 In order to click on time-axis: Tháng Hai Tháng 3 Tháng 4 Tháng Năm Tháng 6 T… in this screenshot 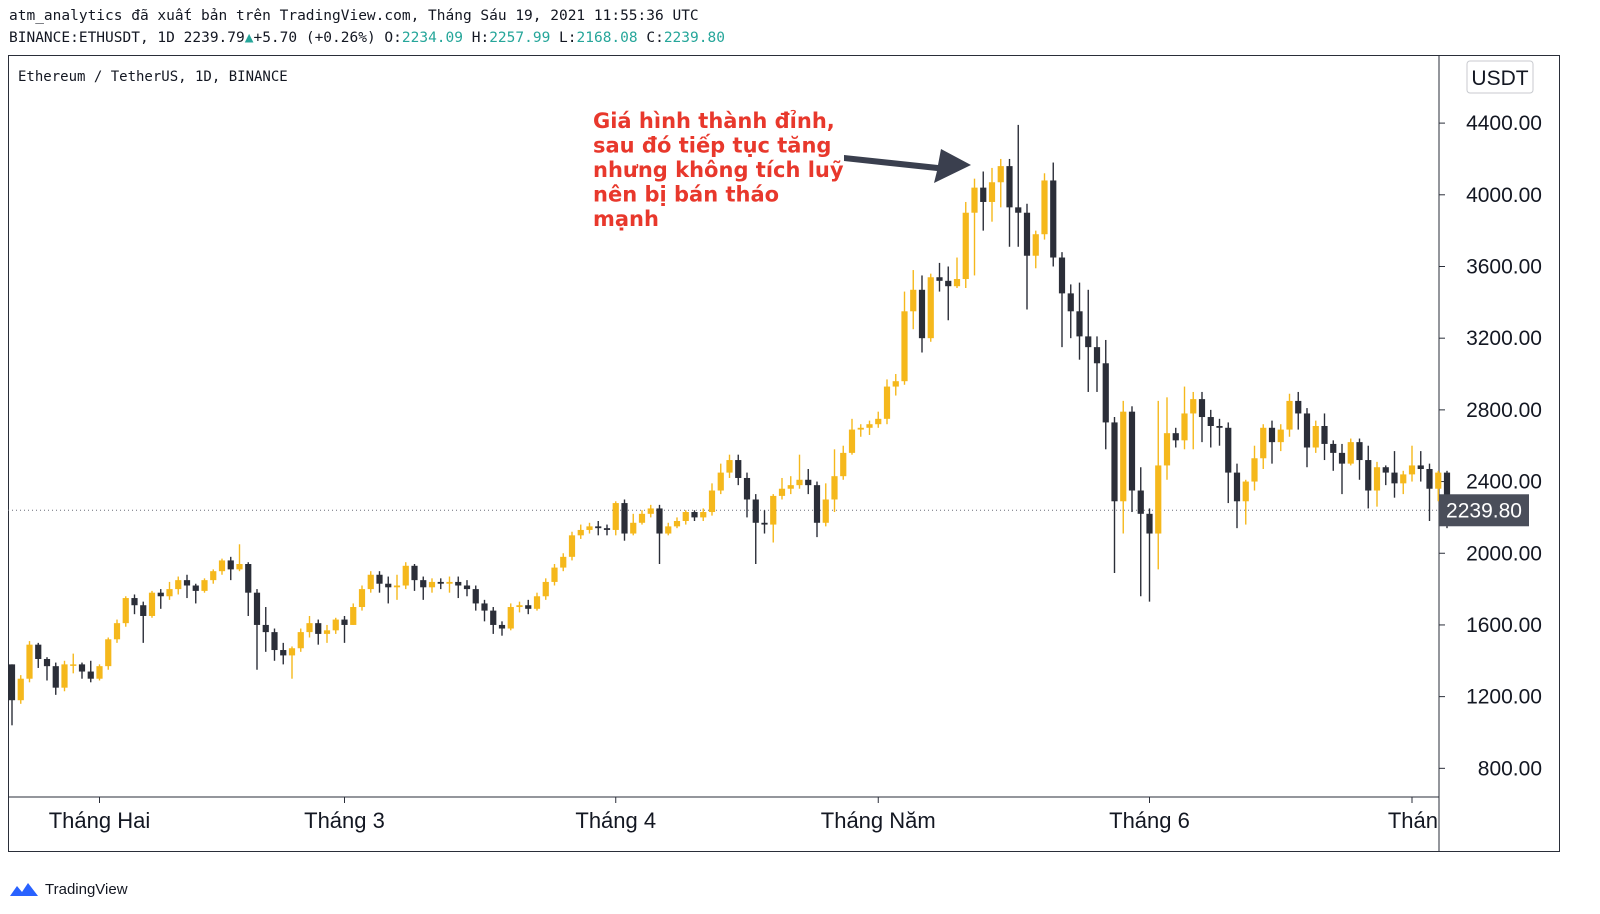, I will do `click(743, 815)`.